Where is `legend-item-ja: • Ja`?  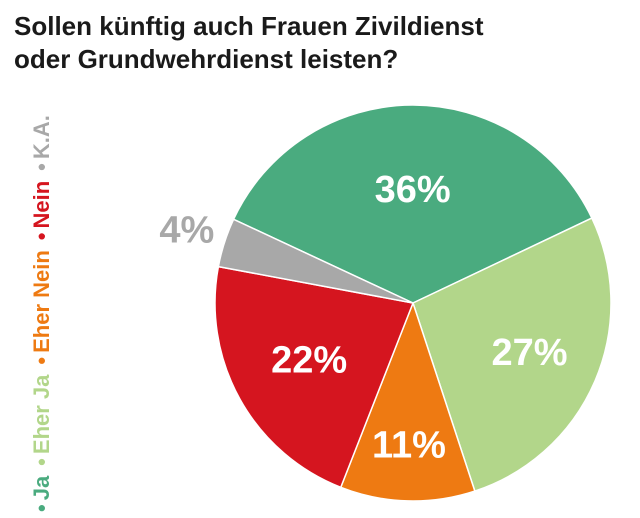 legend-item-ja: • Ja is located at coordinates (42, 494).